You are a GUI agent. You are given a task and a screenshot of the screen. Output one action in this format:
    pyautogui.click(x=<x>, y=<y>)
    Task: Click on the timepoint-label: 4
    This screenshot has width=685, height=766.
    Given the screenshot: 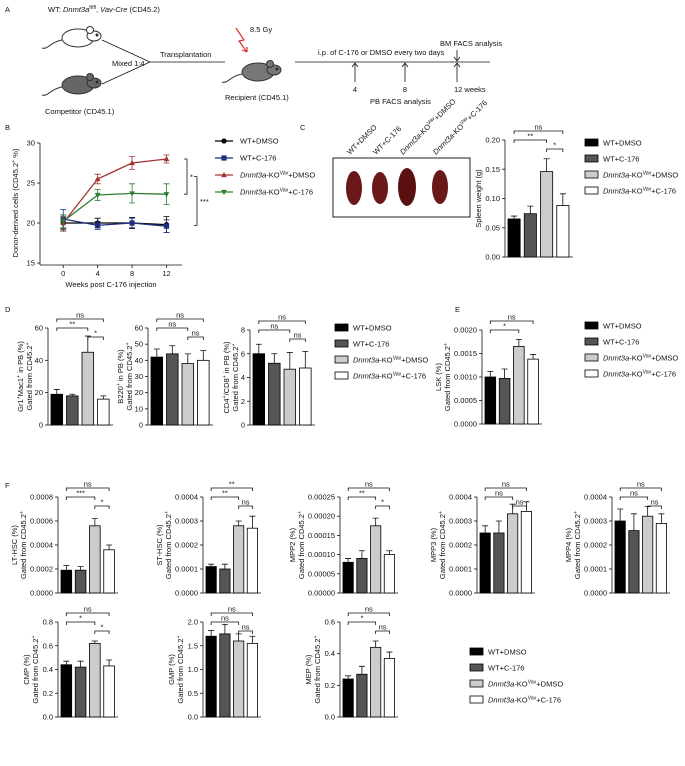 What is the action you would take?
    pyautogui.click(x=355, y=89)
    